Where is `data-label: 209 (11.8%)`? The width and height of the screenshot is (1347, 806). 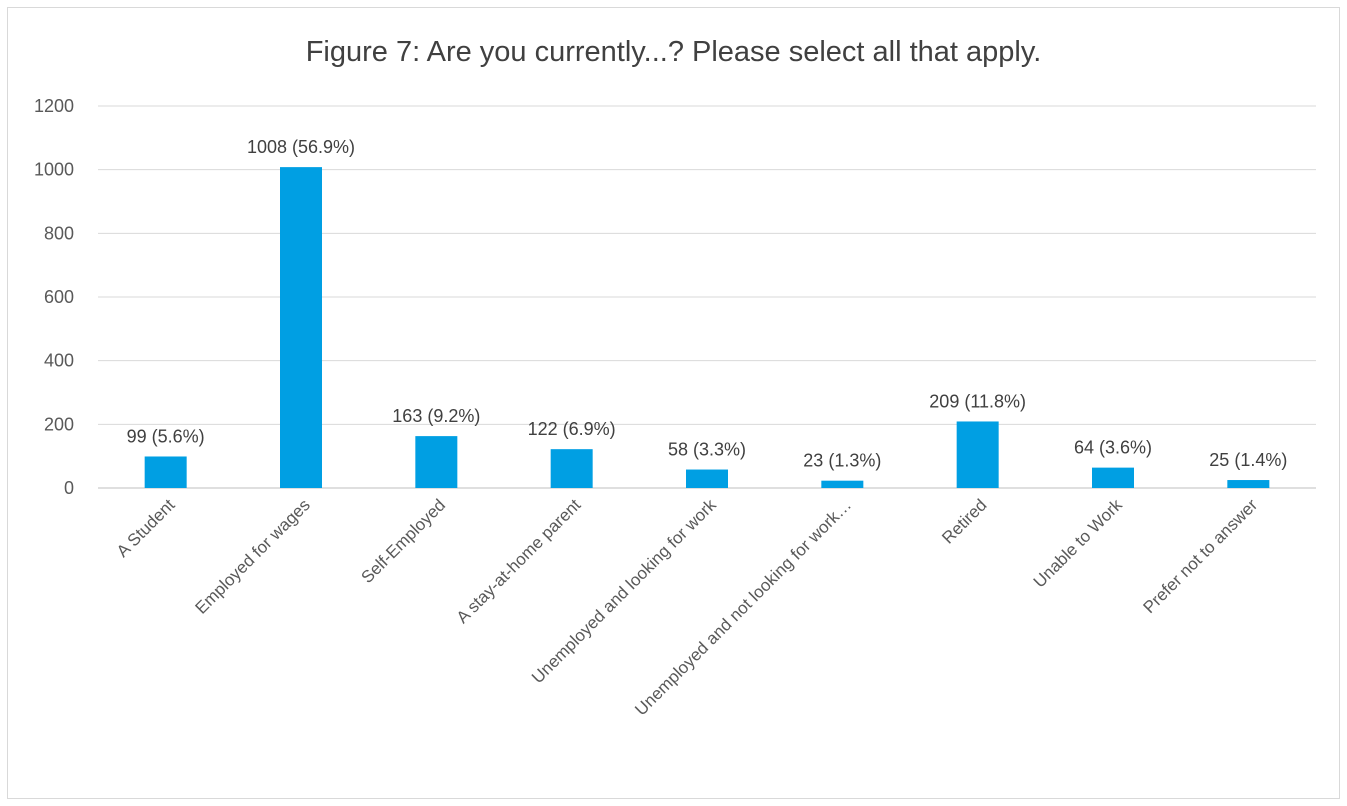
data-label: 209 (11.8%) is located at coordinates (977, 401).